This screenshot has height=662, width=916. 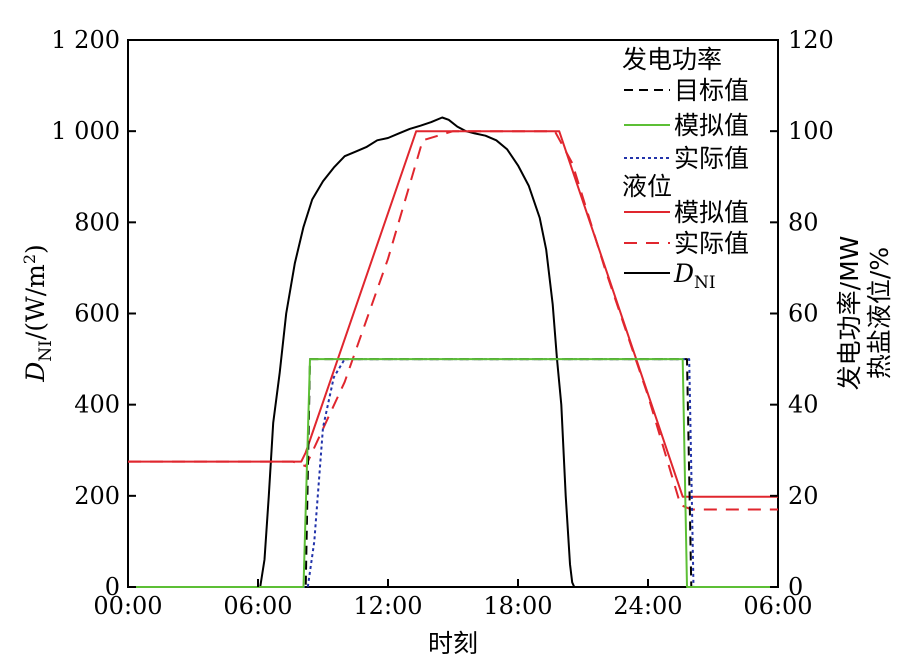 What do you see at coordinates (795, 587) in the screenshot?
I see `y-right-tick-label: 0` at bounding box center [795, 587].